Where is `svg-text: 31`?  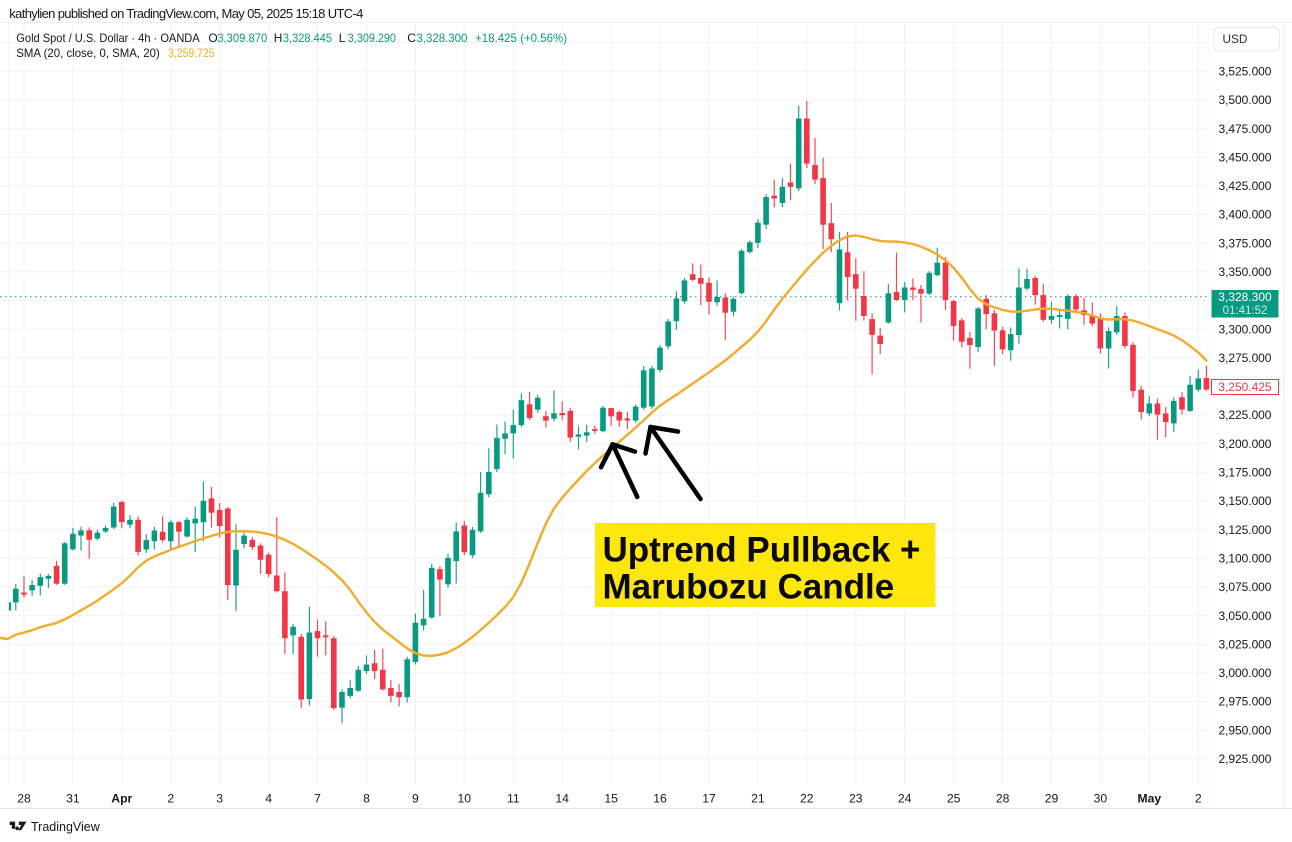
svg-text: 31 is located at coordinates (73, 798).